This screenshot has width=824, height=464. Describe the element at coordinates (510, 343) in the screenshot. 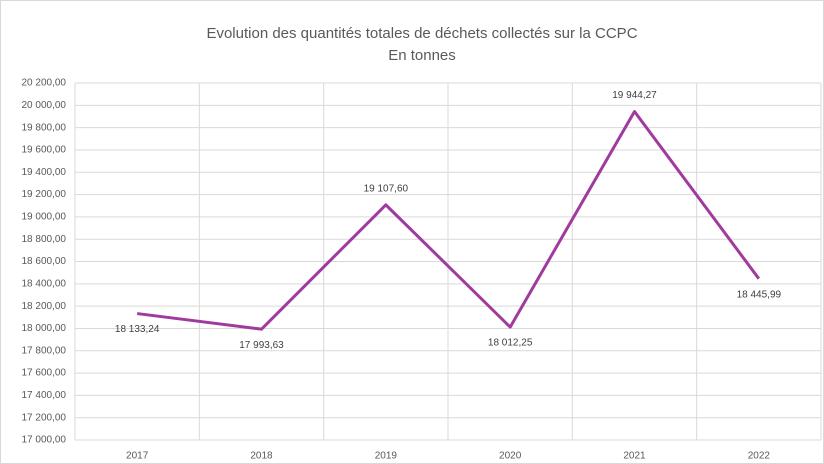

I see `data-label: 18 012,25` at that location.